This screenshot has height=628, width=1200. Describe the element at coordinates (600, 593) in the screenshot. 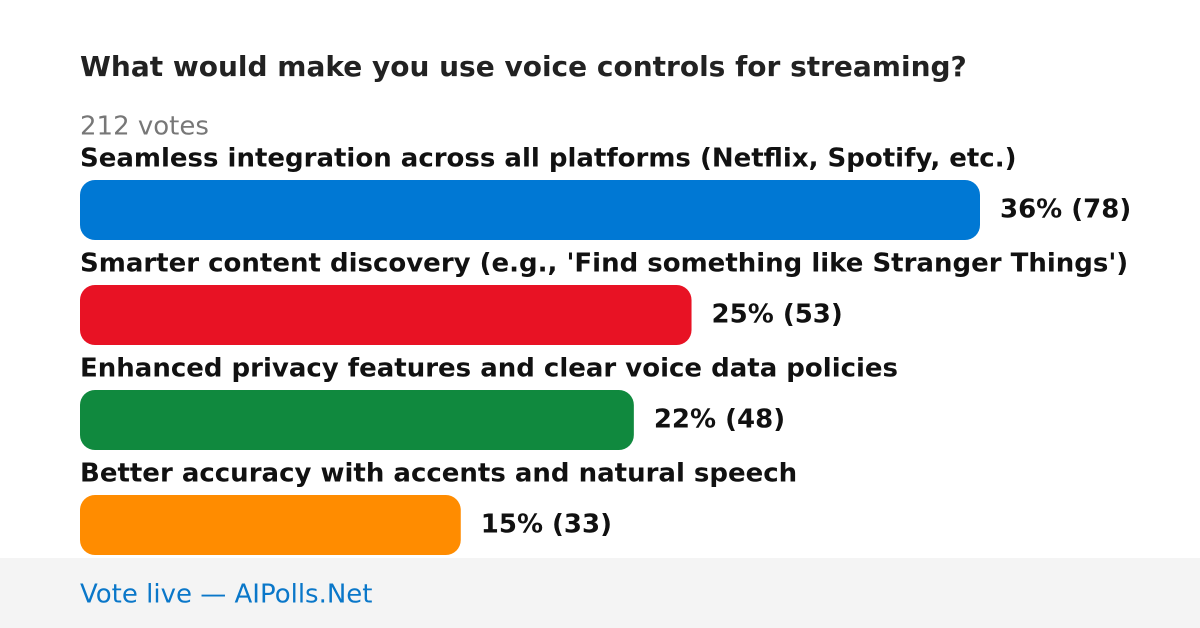

I see `footer-band` at that location.